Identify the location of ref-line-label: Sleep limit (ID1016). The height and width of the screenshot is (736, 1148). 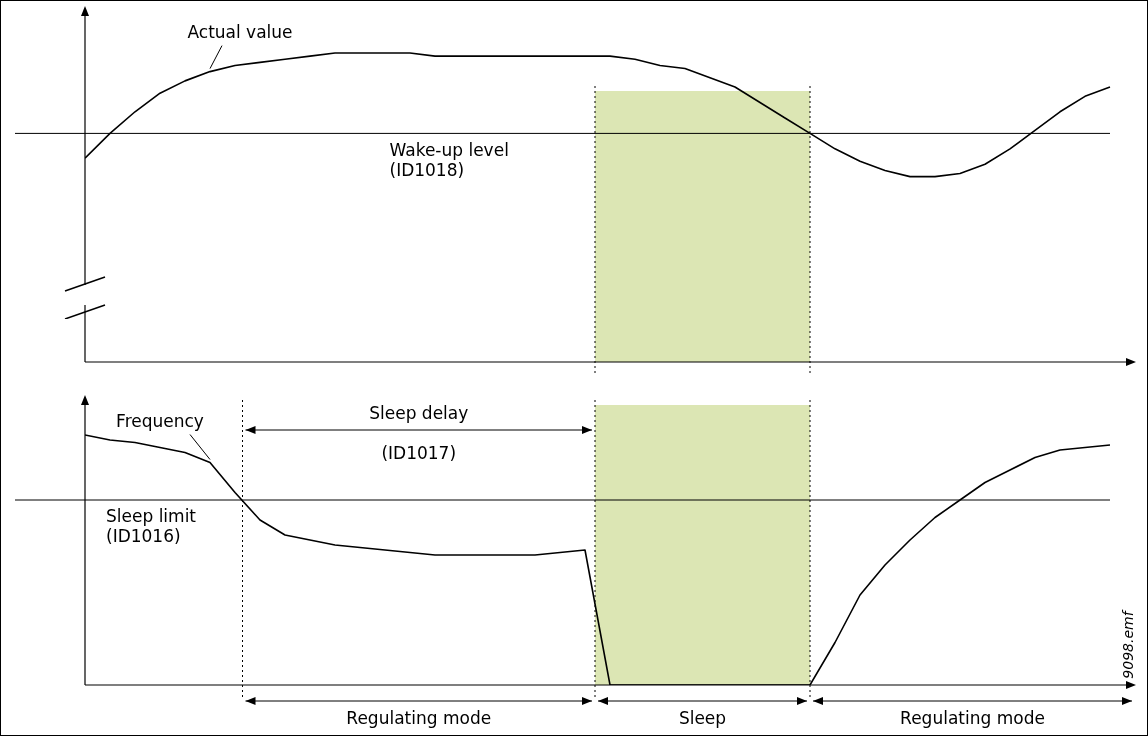
(151, 526).